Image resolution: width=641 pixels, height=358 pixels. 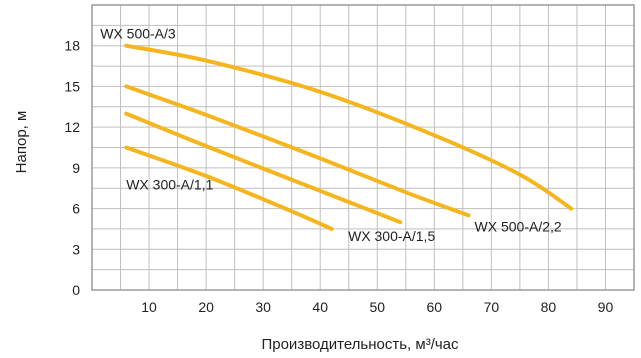 What do you see at coordinates (72, 86) in the screenshot?
I see `y-tick-label: 15` at bounding box center [72, 86].